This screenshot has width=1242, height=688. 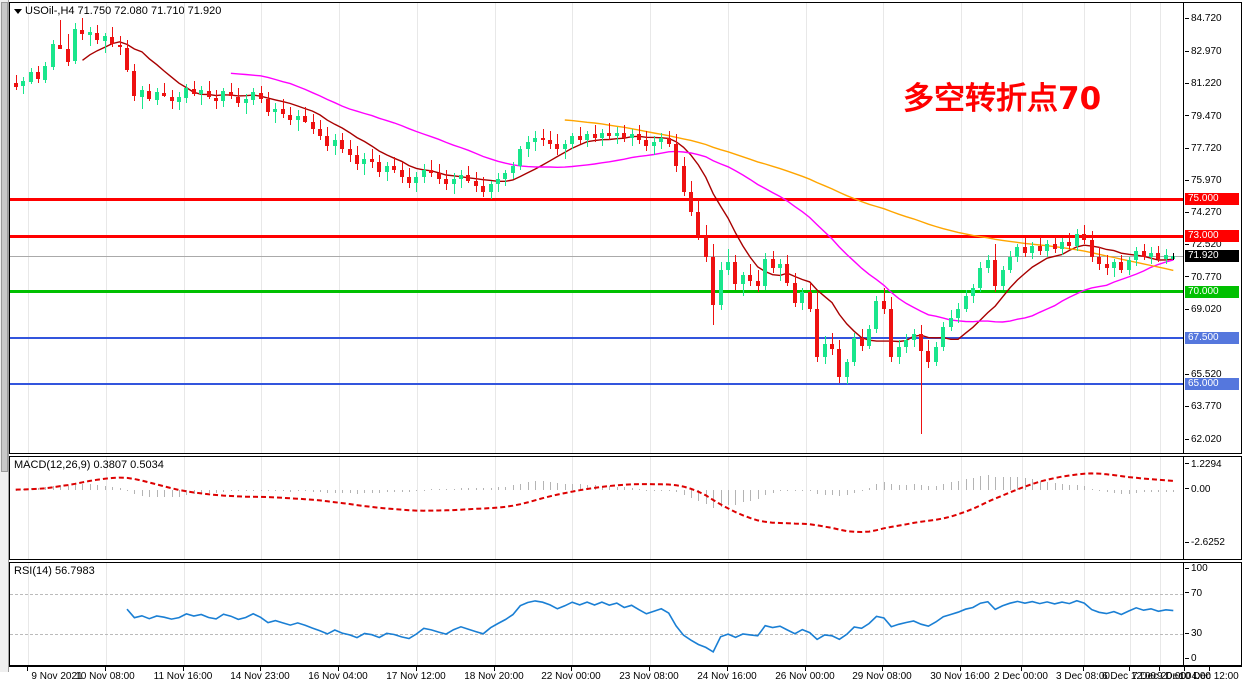 I want to click on price-level-line-current-price-71.920, so click(x=596, y=256).